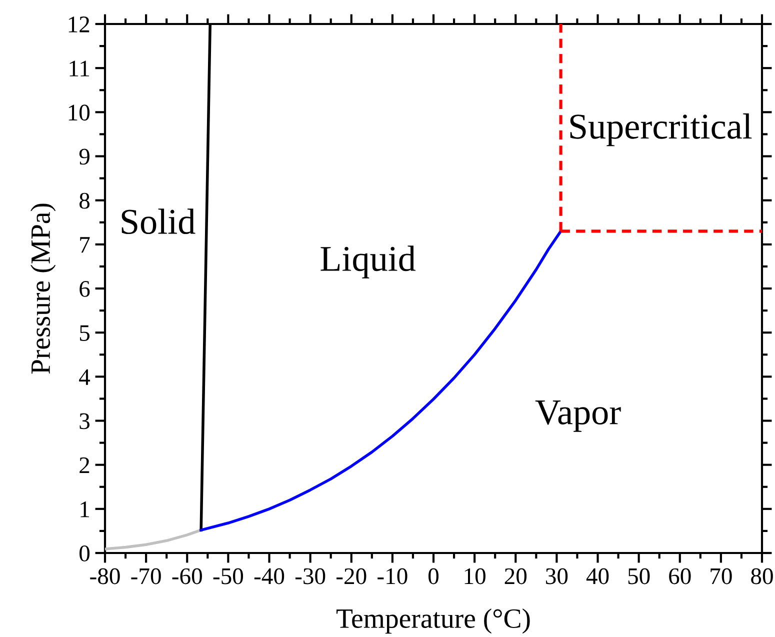 The image size is (775, 637). Describe the element at coordinates (557, 576) in the screenshot. I see `x-tick-label: 30` at that location.